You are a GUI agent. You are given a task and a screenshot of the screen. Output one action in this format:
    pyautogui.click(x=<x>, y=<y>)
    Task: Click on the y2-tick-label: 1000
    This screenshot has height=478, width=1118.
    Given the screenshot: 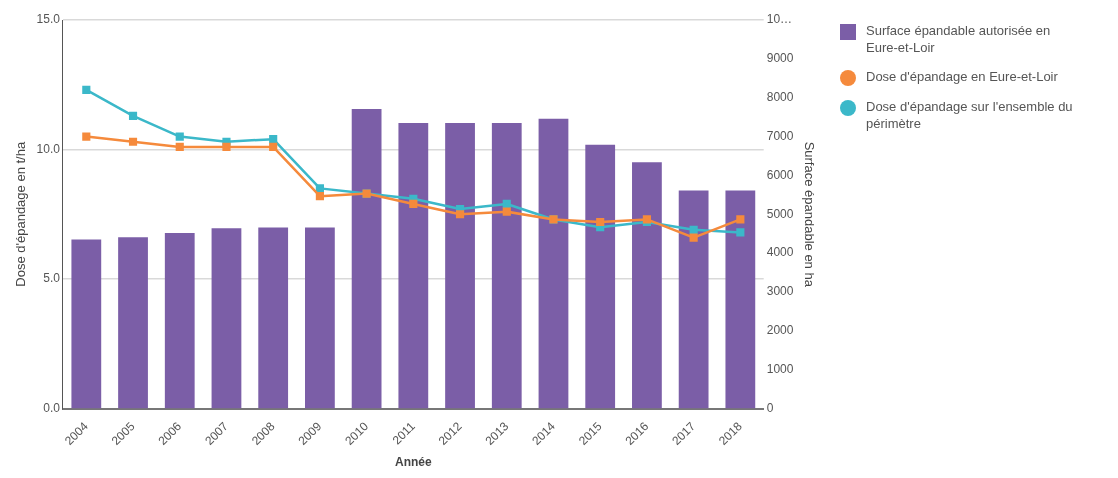 What is the action you would take?
    pyautogui.click(x=780, y=369)
    